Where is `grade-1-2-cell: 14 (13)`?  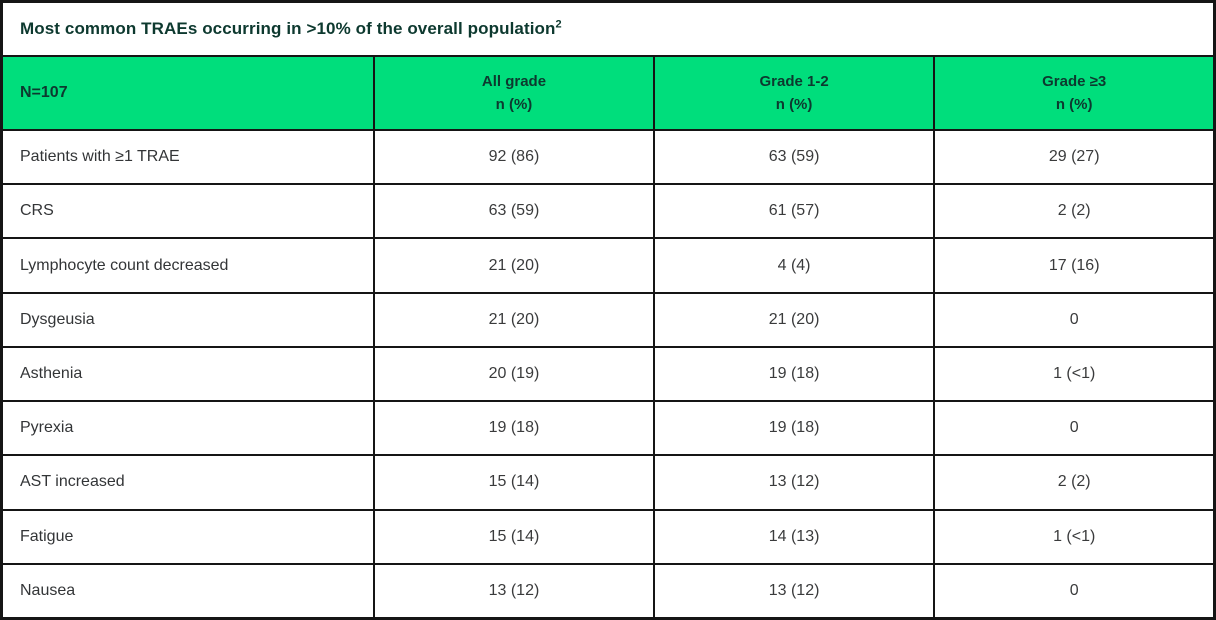 grade-1-2-cell: 14 (13) is located at coordinates (793, 536).